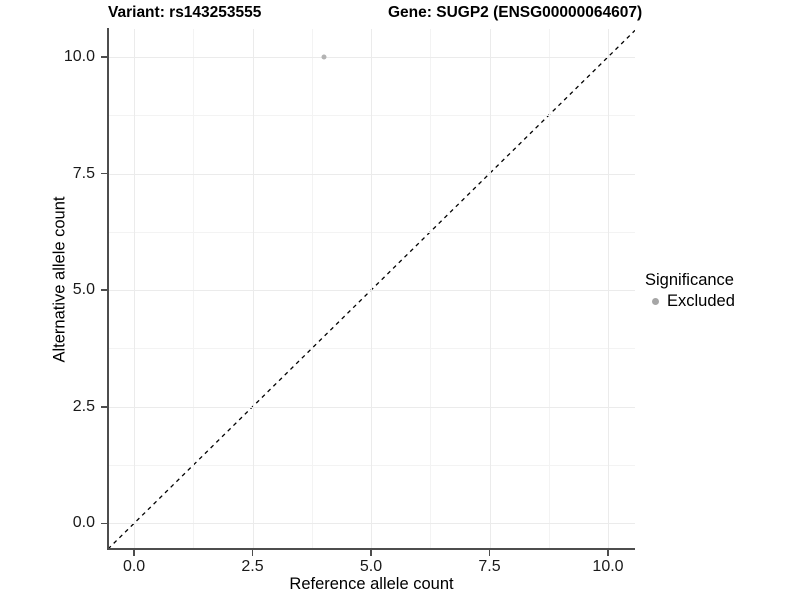  I want to click on y-axis-tick-label: 0.0, so click(83, 523).